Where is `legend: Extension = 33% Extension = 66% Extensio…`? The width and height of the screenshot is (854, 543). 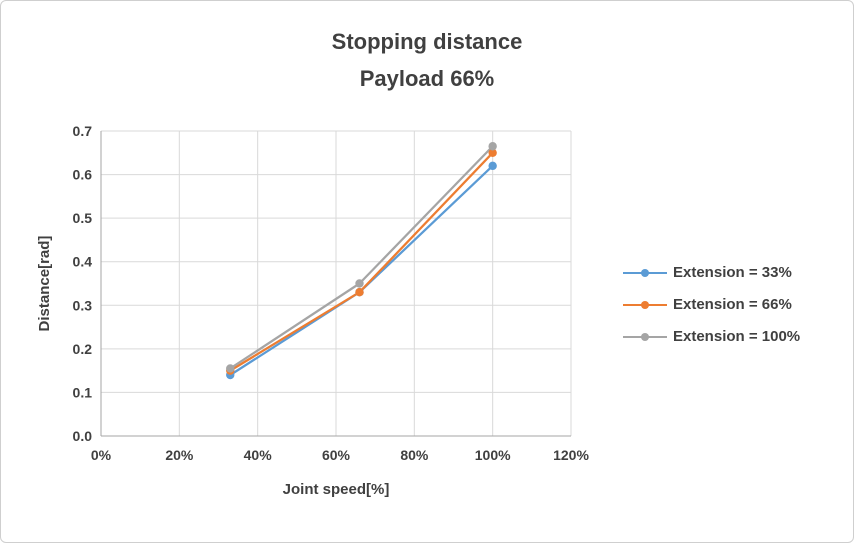
legend: Extension = 33% Extension = 66% Extensio… is located at coordinates (711, 304).